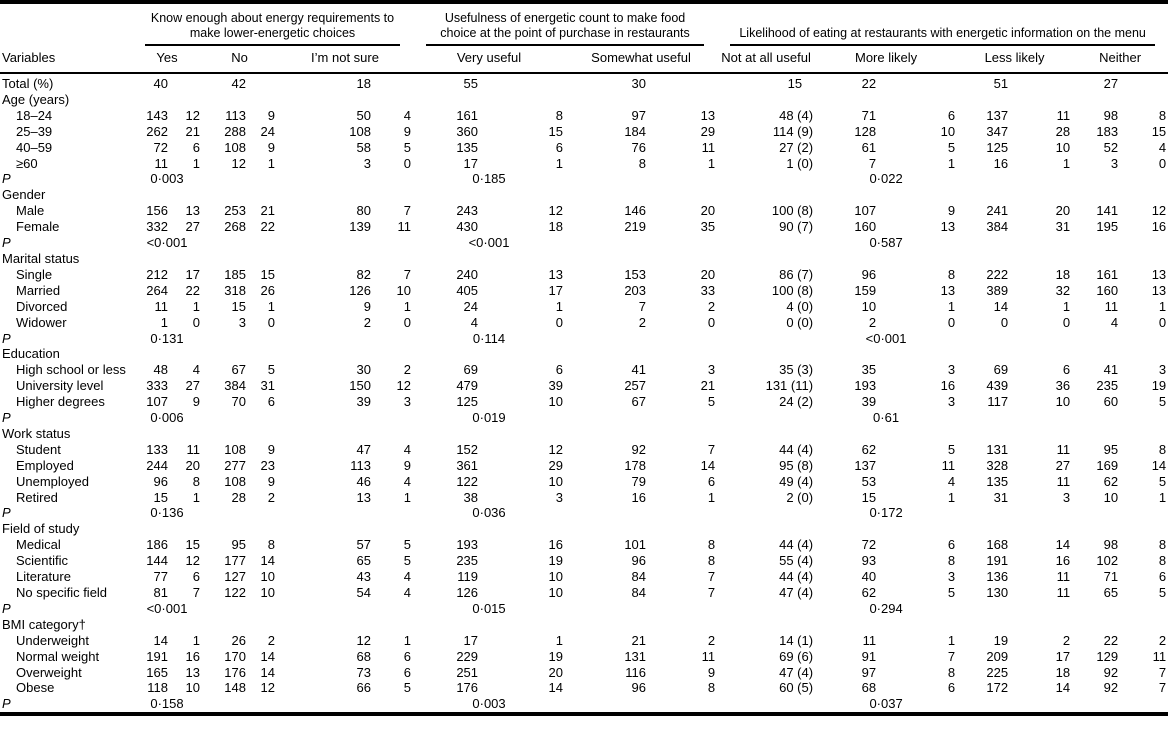  What do you see at coordinates (1111, 402) in the screenshot?
I see `cell-value: 60` at bounding box center [1111, 402].